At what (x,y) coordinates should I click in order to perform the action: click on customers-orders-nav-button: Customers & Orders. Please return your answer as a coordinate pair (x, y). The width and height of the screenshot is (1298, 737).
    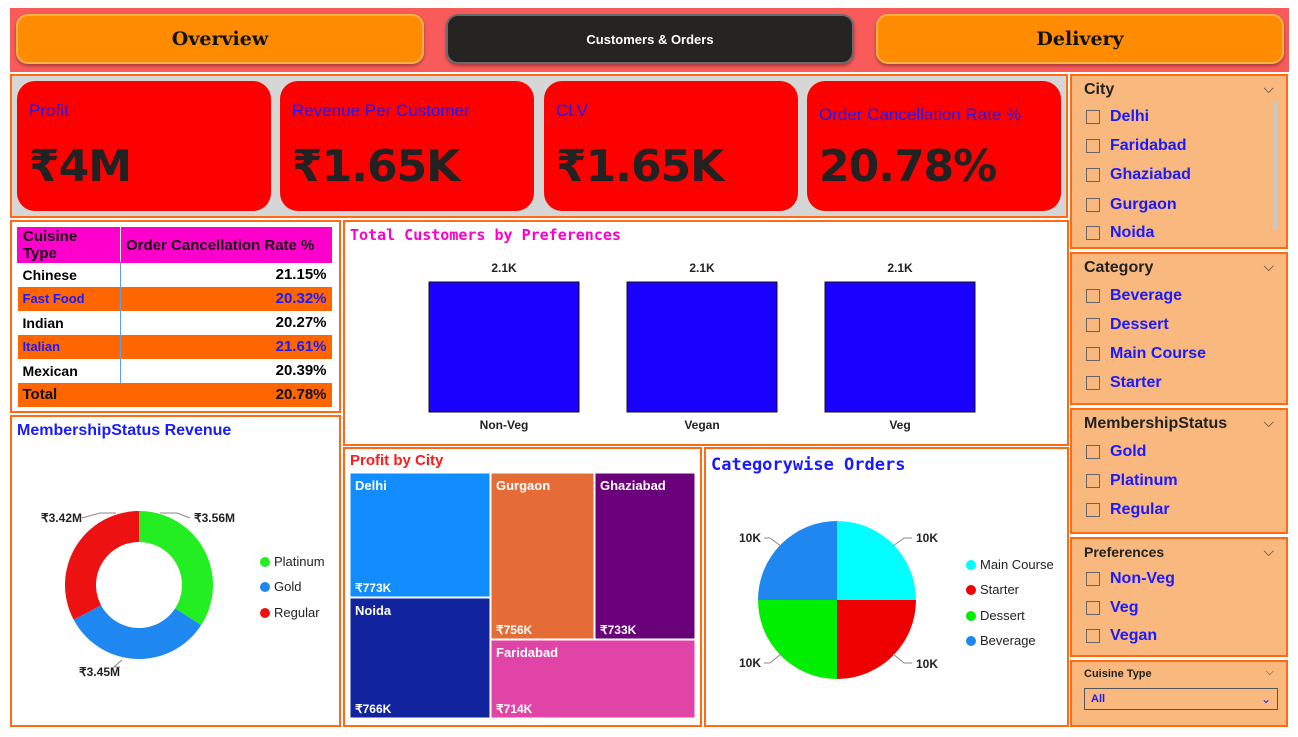
    Looking at the image, I should click on (650, 39).